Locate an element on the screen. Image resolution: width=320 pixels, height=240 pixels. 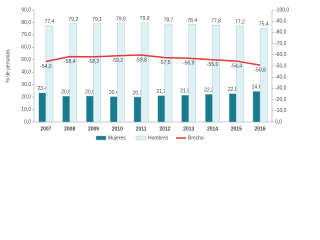
bar-value-label: 77,2 is located at coordinates (240, 22).